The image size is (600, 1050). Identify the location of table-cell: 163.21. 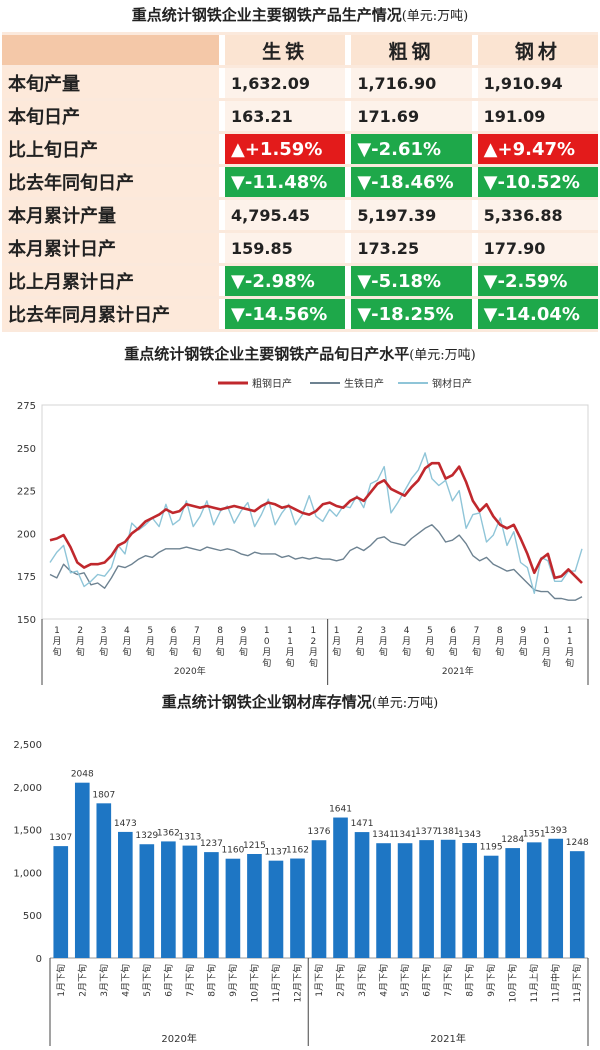
(282, 116).